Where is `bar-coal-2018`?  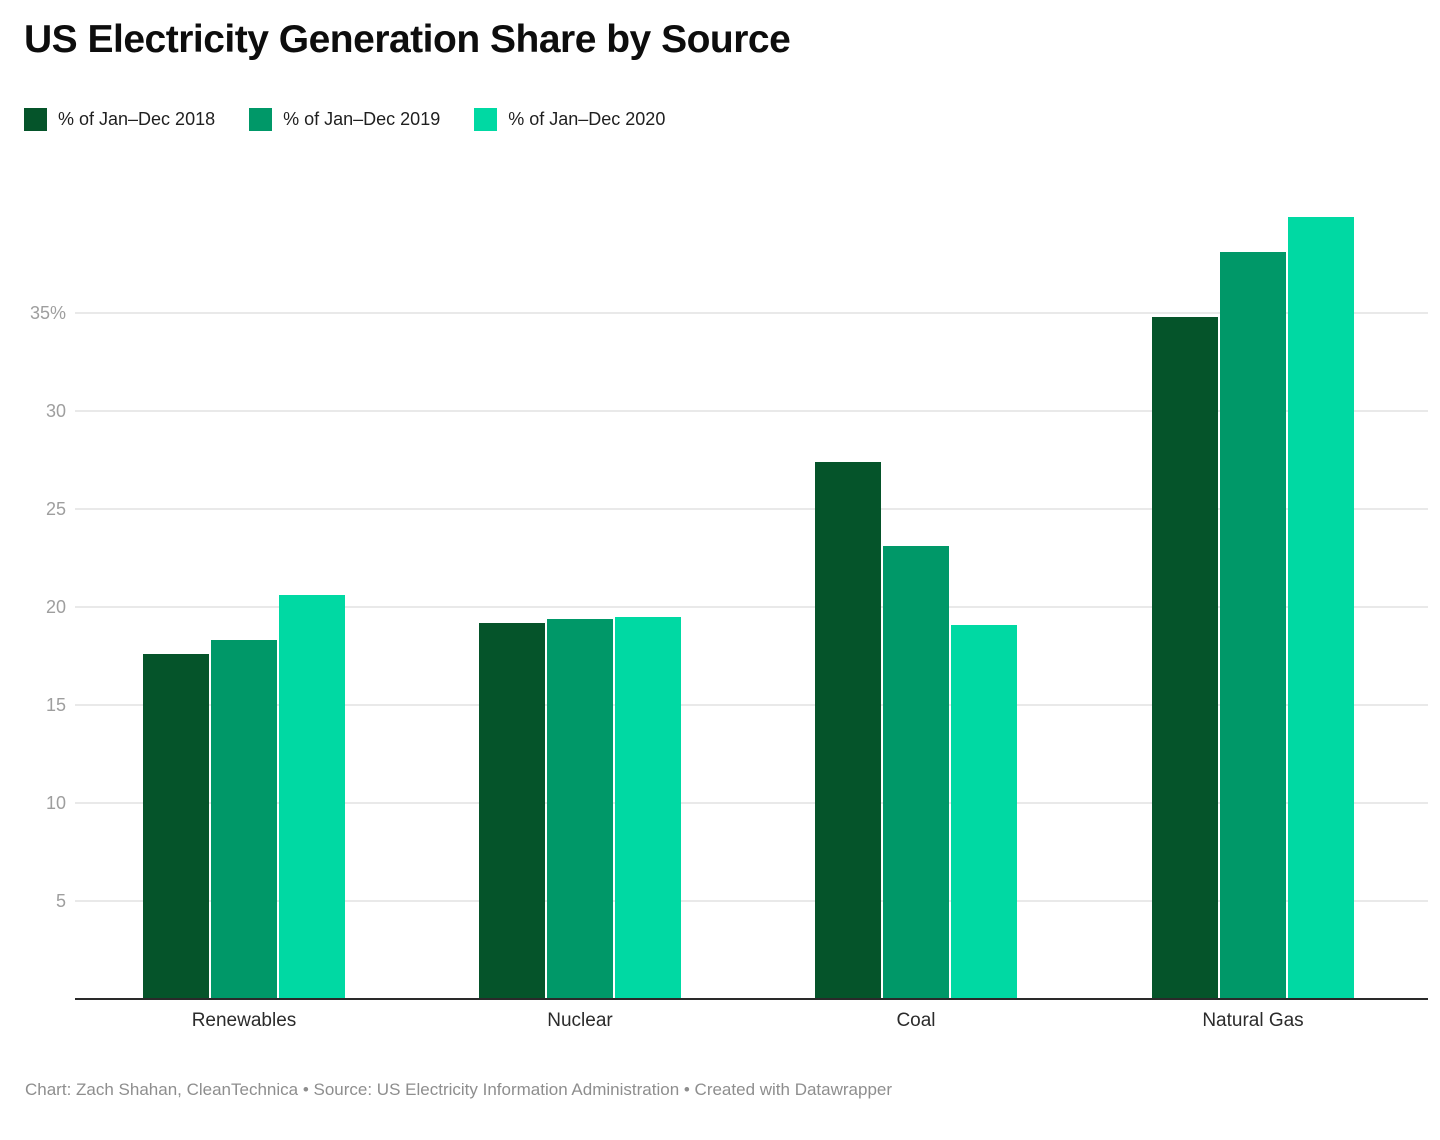 bar-coal-2018 is located at coordinates (848, 730).